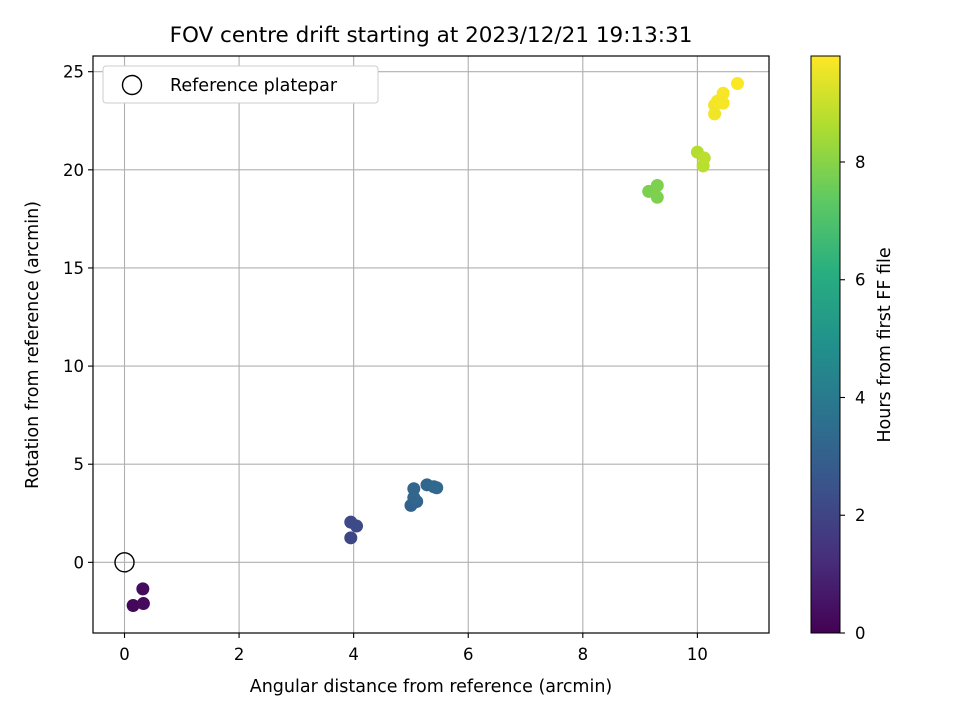  Describe the element at coordinates (73, 366) in the screenshot. I see `y-tick-label: 10` at that location.